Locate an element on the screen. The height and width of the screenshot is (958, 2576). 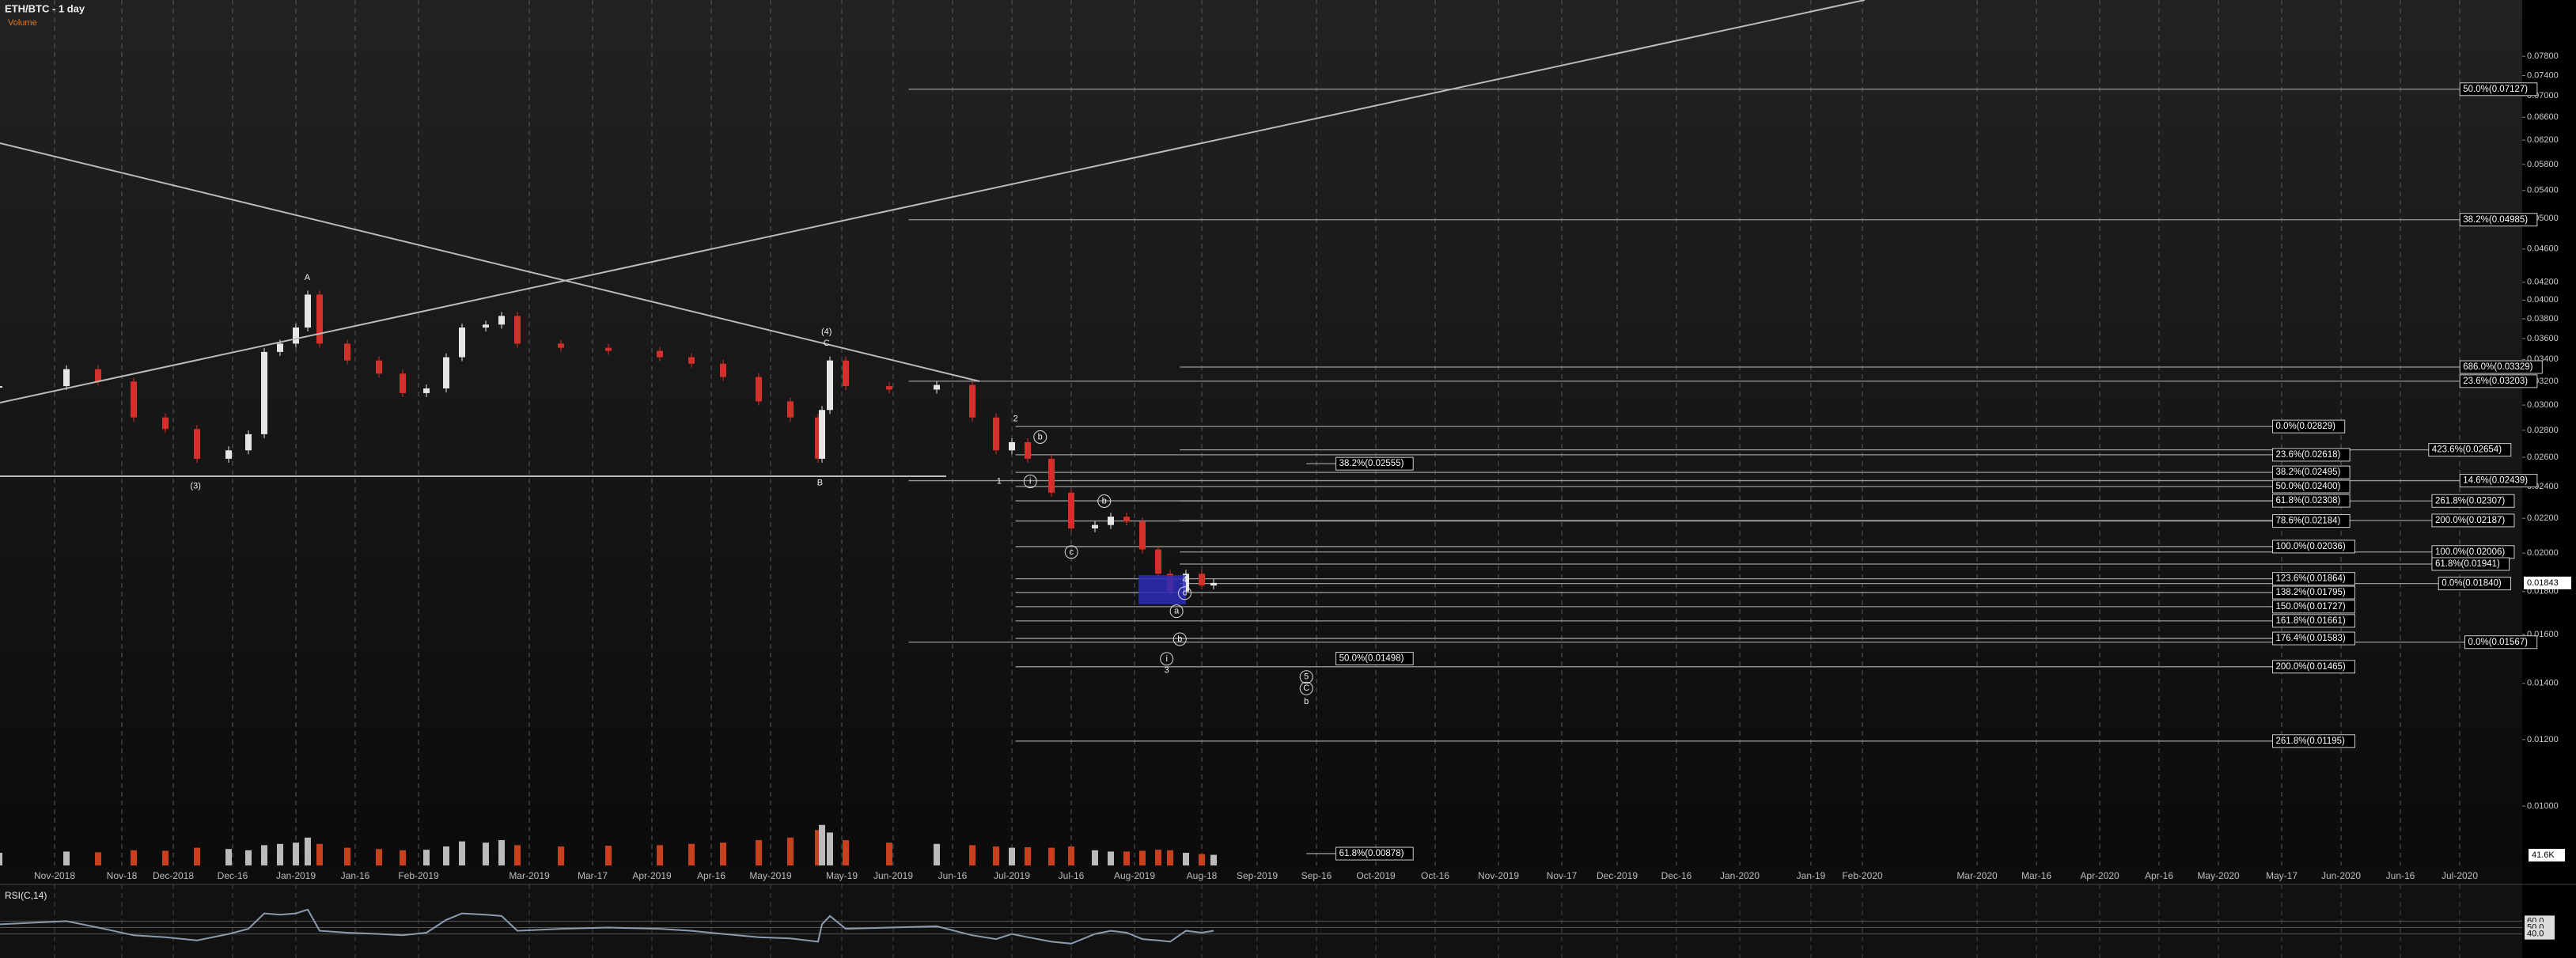
y-tick-label: 0.02800 is located at coordinates (2543, 430).